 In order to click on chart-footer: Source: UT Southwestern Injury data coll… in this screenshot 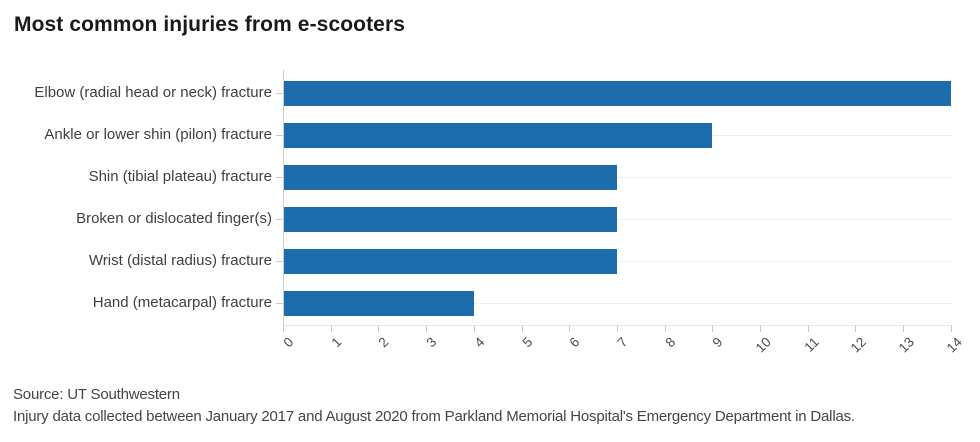, I will do `click(434, 406)`.